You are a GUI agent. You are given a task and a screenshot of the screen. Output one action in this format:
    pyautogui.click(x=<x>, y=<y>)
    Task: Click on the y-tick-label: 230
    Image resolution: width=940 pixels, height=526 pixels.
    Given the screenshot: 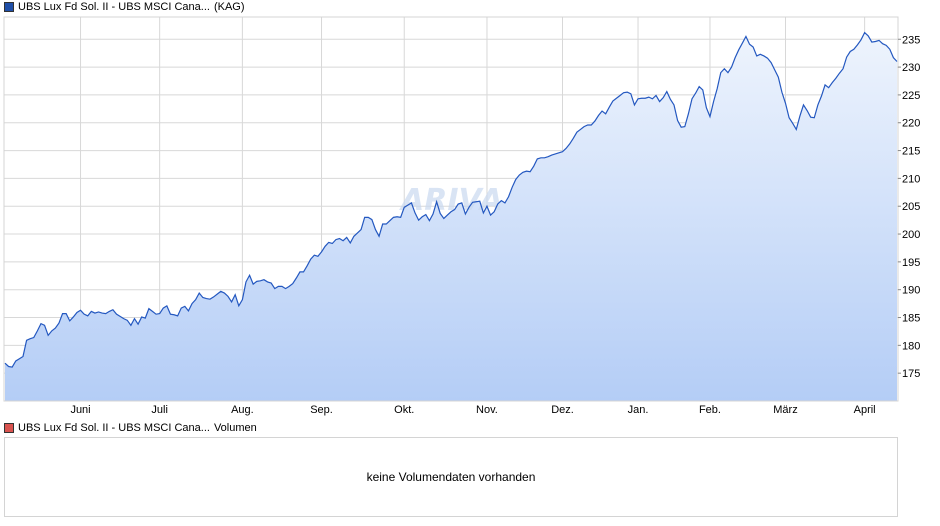 What is the action you would take?
    pyautogui.click(x=911, y=68)
    